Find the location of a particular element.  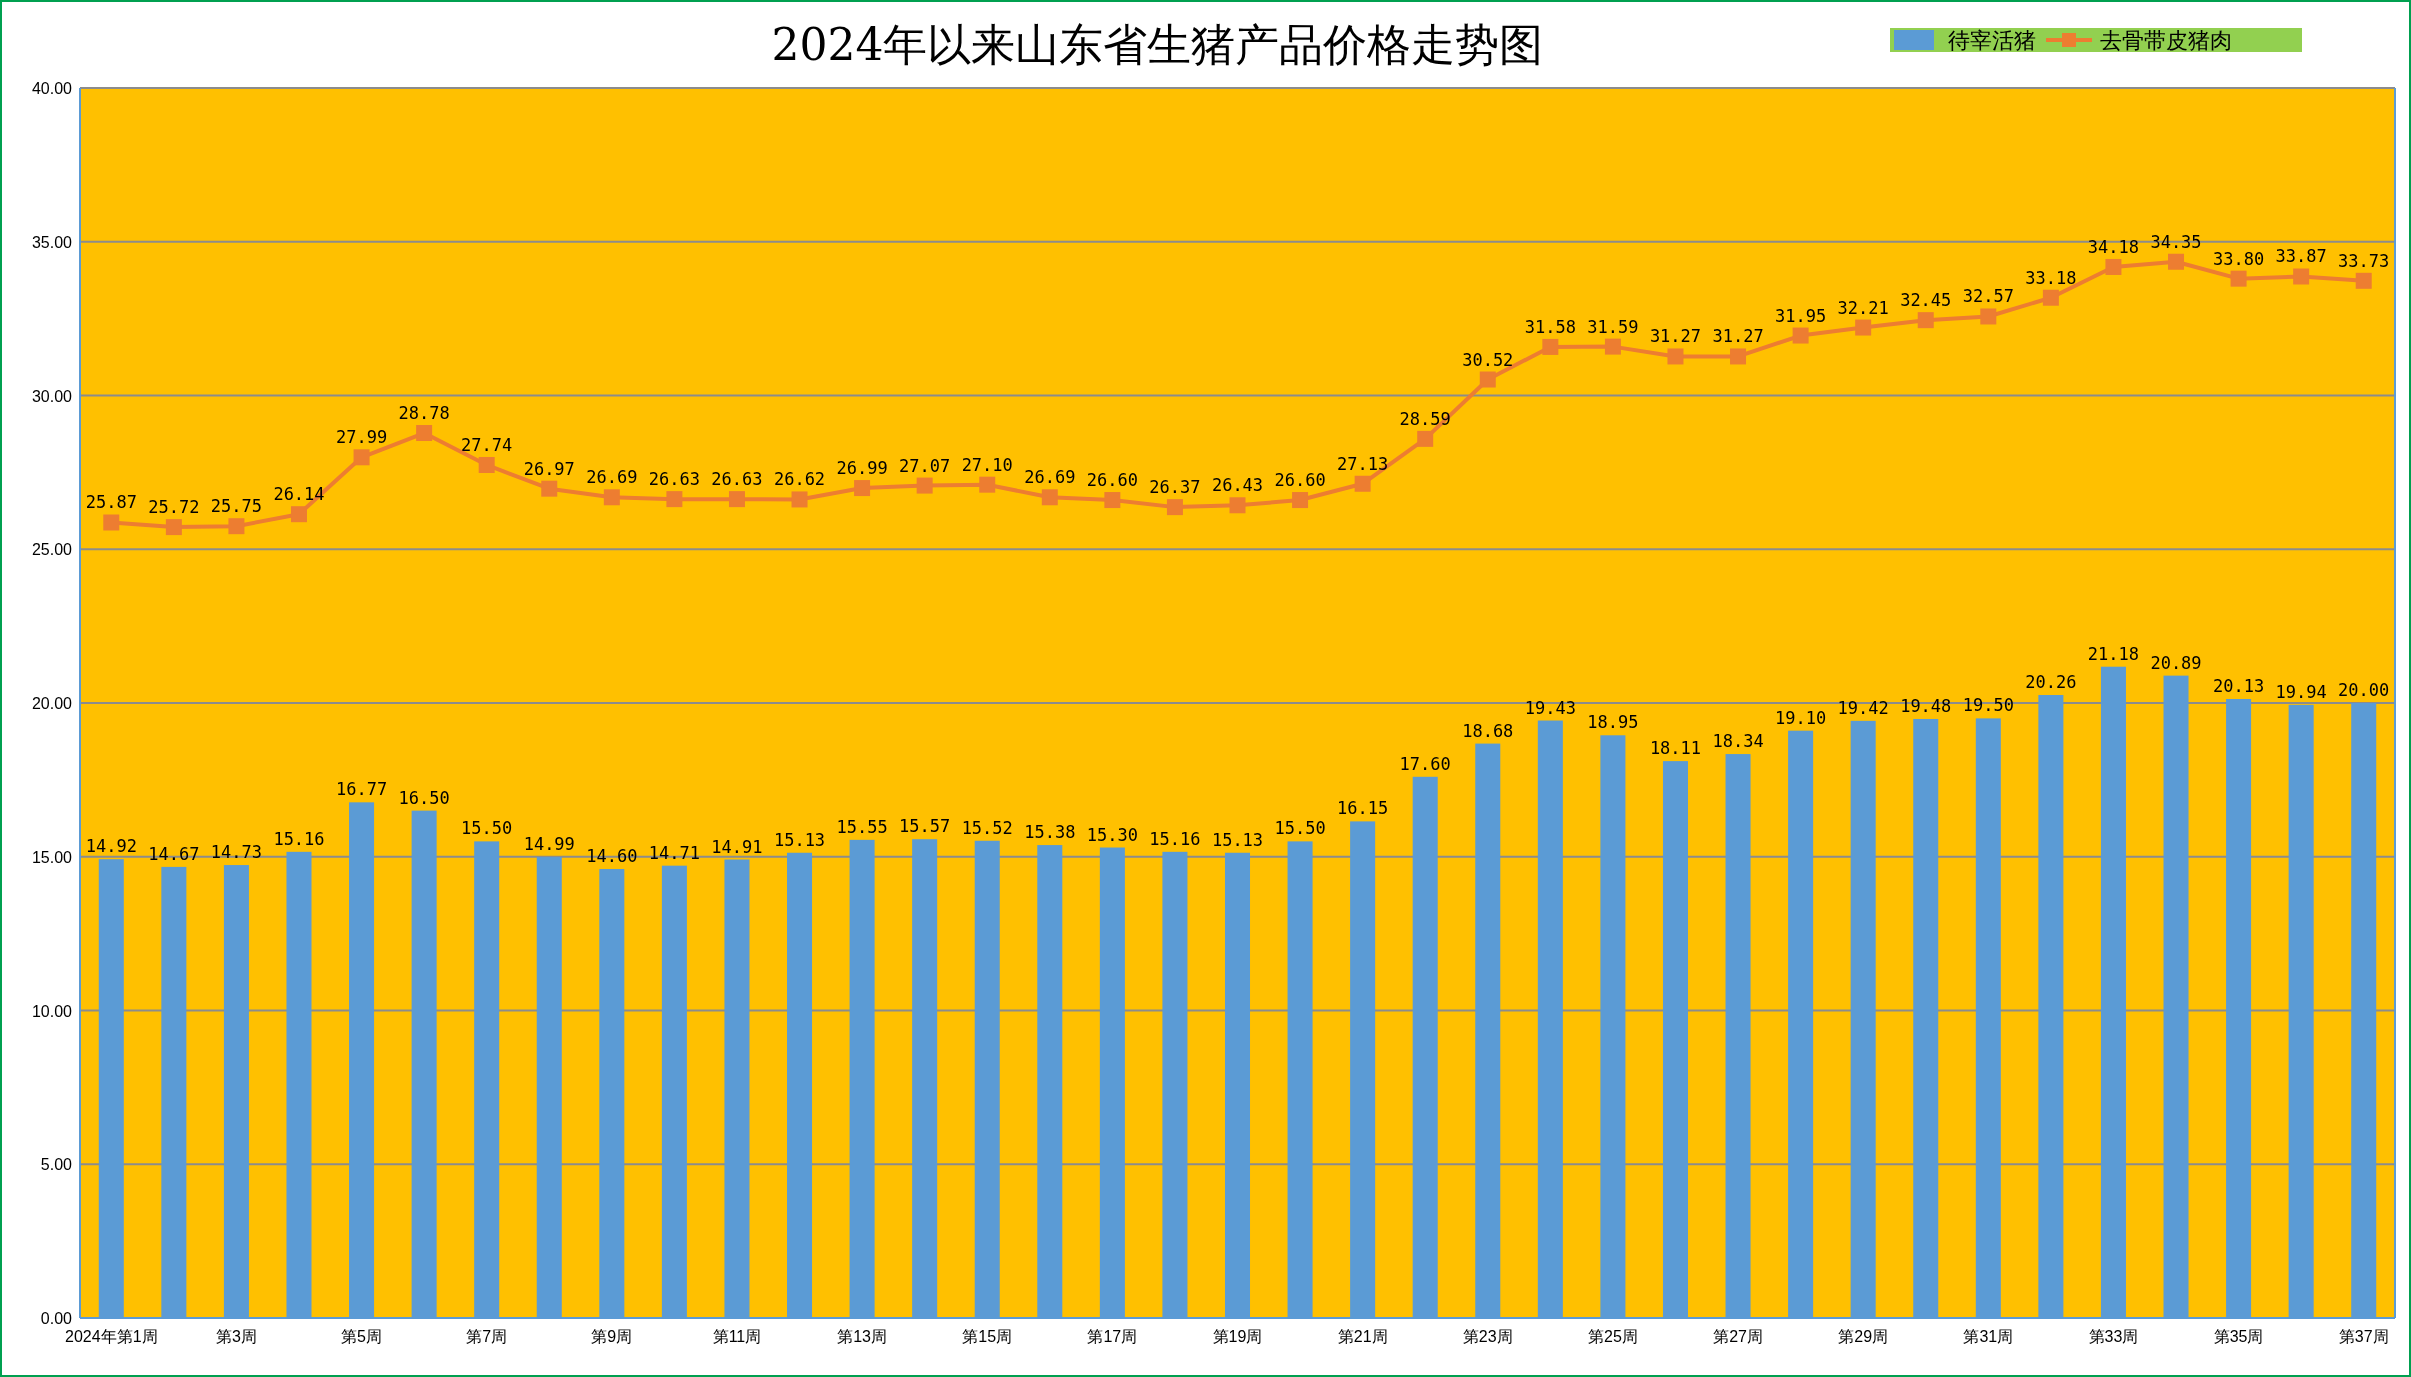

x-tick-label: 第31周 is located at coordinates (1988, 1336).